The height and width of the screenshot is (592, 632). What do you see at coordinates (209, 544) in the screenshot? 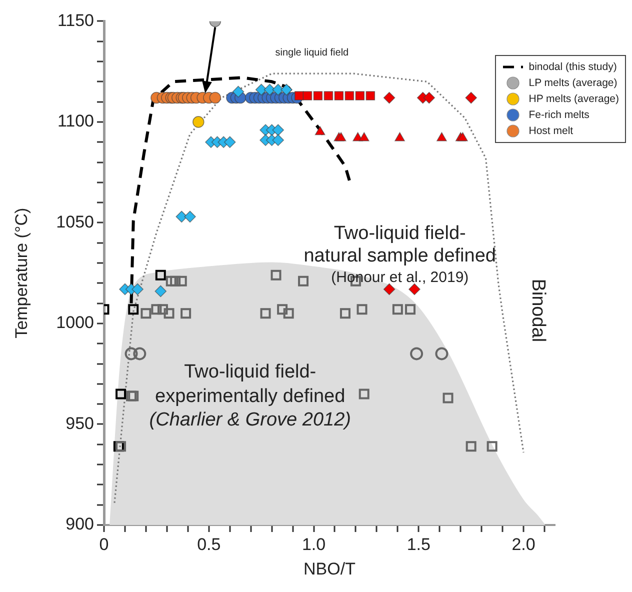
I see `x-tick-label: 0.5` at bounding box center [209, 544].